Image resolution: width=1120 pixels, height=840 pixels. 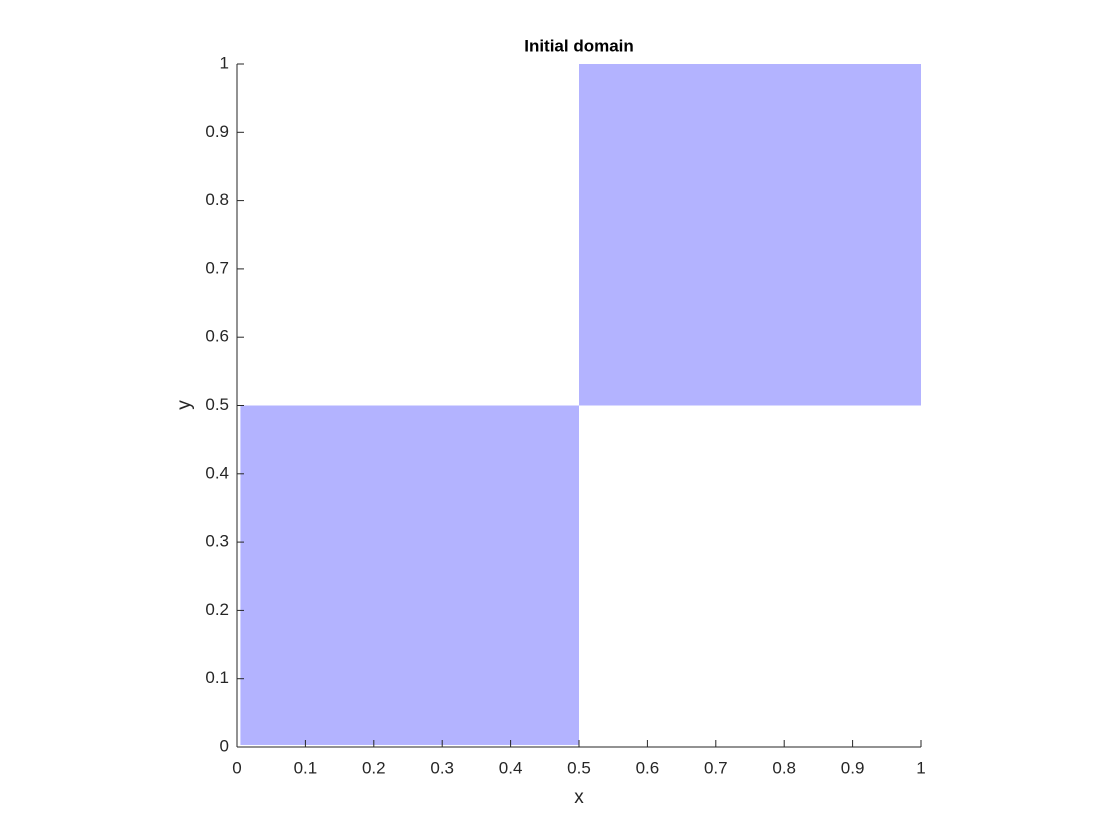 I want to click on y-tick-label: 1, so click(x=224, y=62).